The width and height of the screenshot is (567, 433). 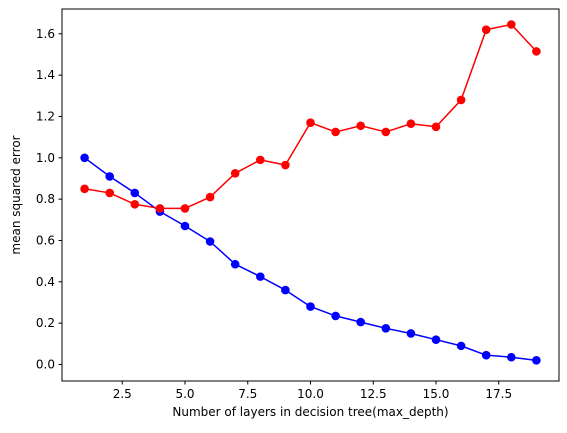 I want to click on x-tick-label: 12.5, so click(x=373, y=394).